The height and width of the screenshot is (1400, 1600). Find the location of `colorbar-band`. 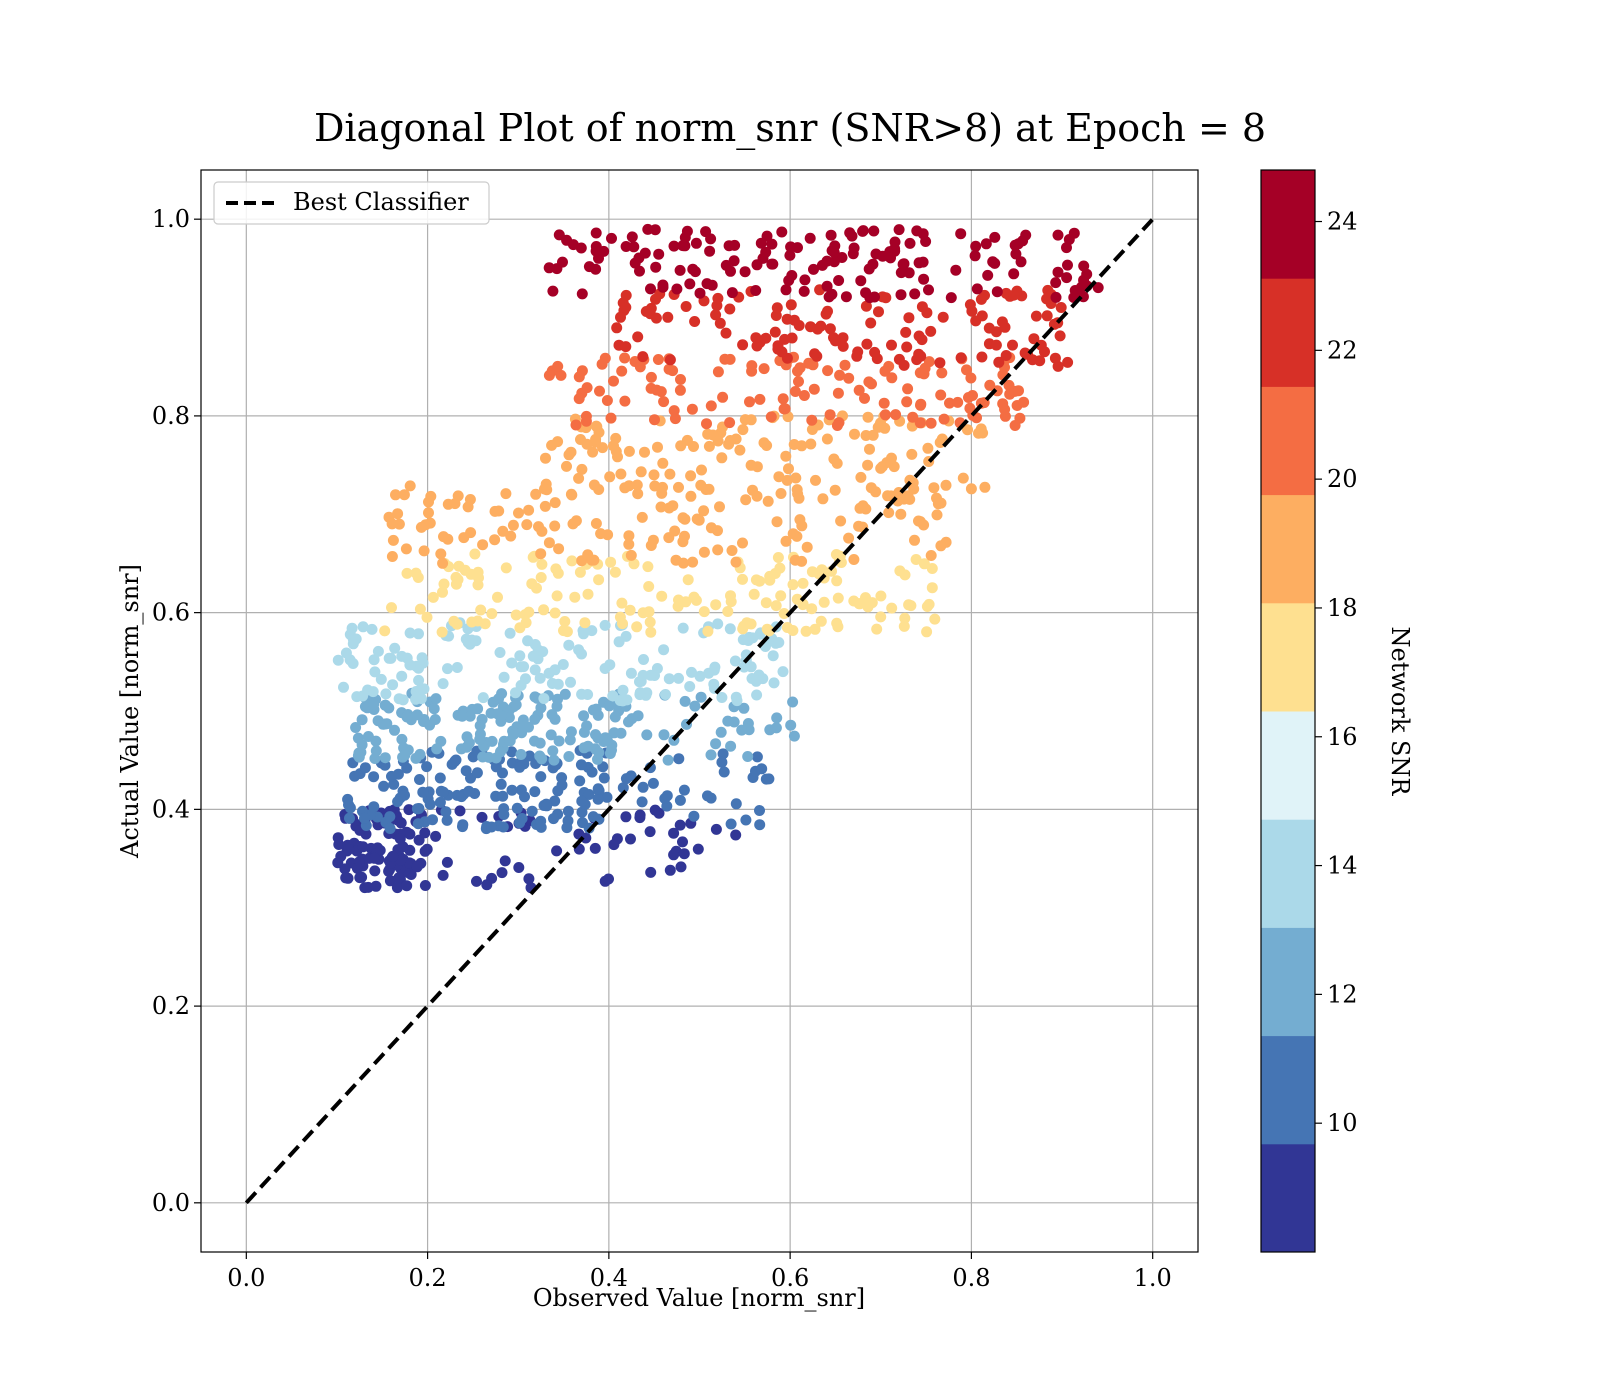

colorbar-band is located at coordinates (1288, 332).